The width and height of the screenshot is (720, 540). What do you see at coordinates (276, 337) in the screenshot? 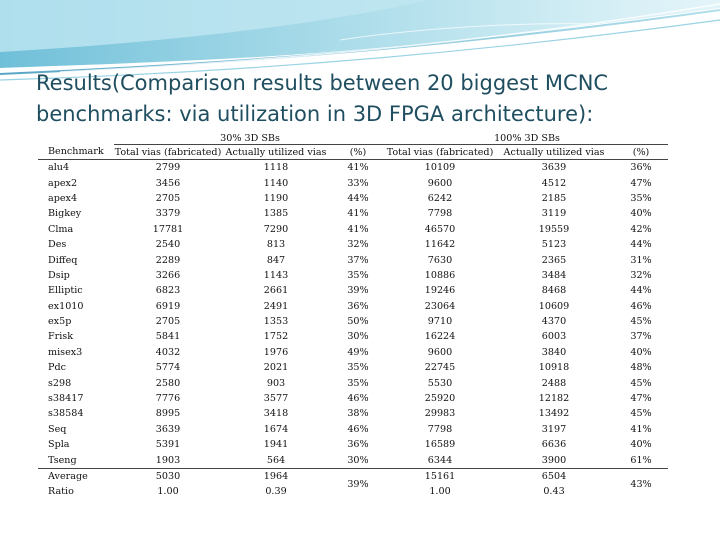
I see `table-cell: 1752` at bounding box center [276, 337].